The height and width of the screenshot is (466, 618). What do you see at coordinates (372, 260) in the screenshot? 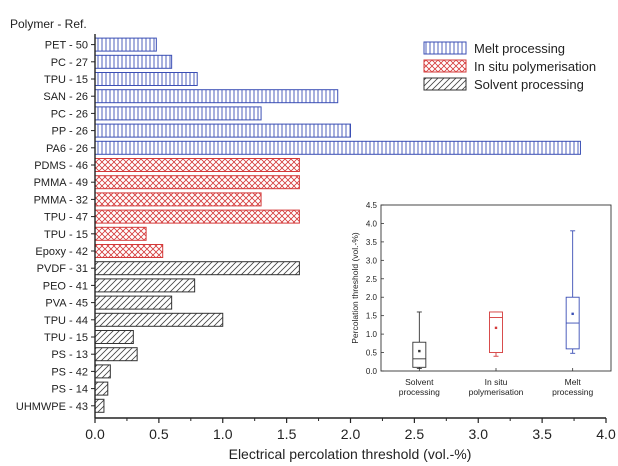
I see `inset-y-tick-label: 3.0` at bounding box center [372, 260].